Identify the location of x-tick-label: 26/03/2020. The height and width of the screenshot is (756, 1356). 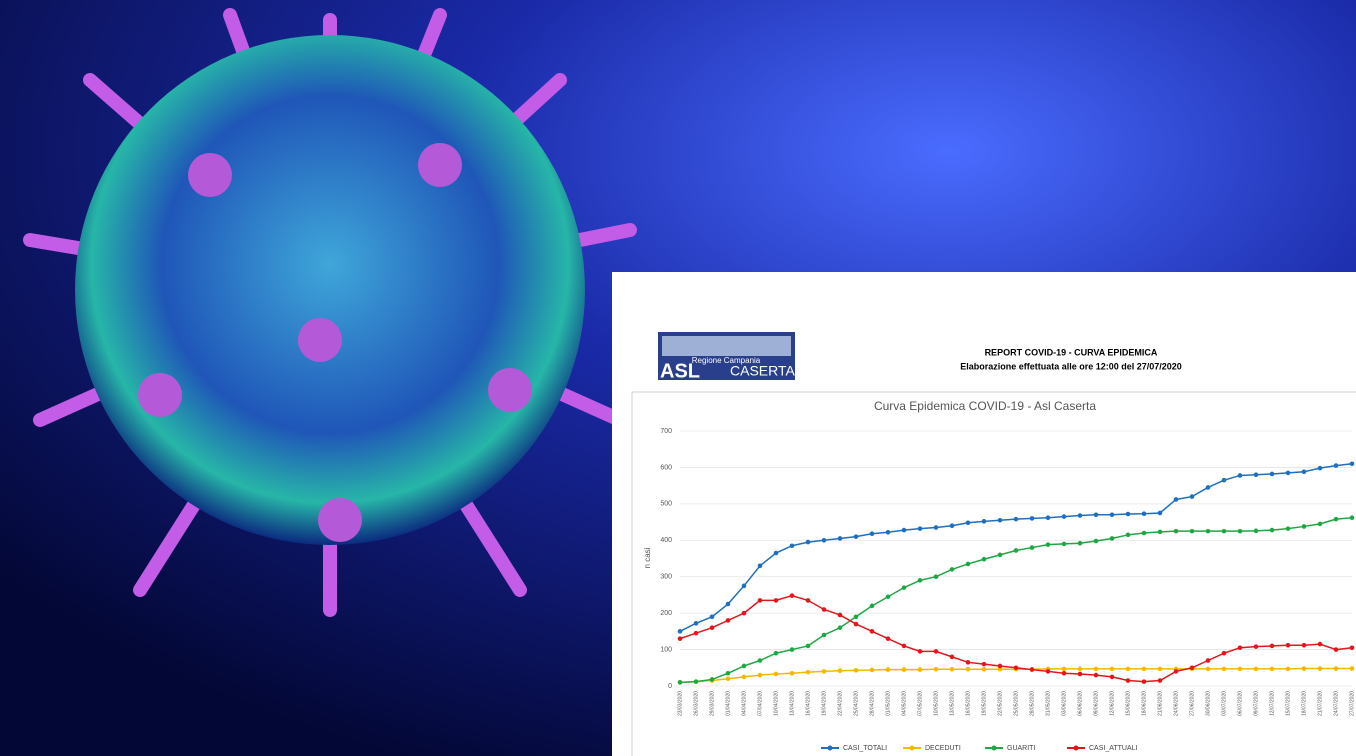
(696, 703).